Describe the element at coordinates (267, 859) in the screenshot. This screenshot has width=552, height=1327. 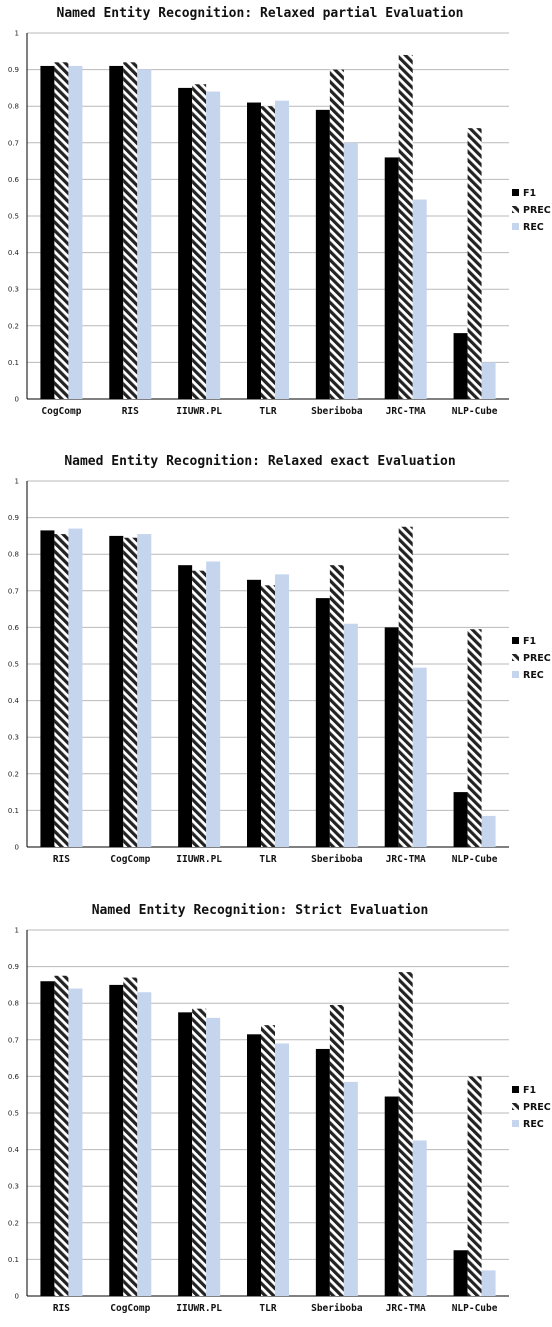
I see `x-category-label: TLR` at that location.